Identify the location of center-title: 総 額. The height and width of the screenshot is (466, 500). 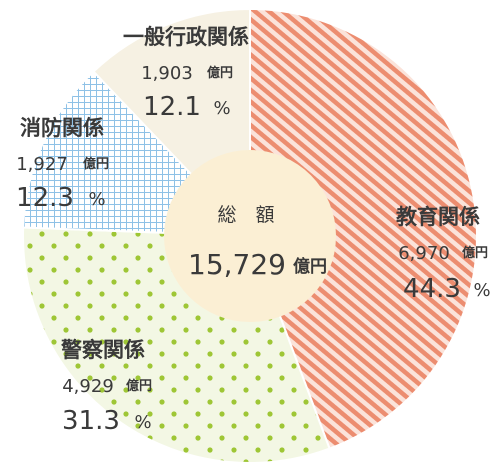
(245, 215).